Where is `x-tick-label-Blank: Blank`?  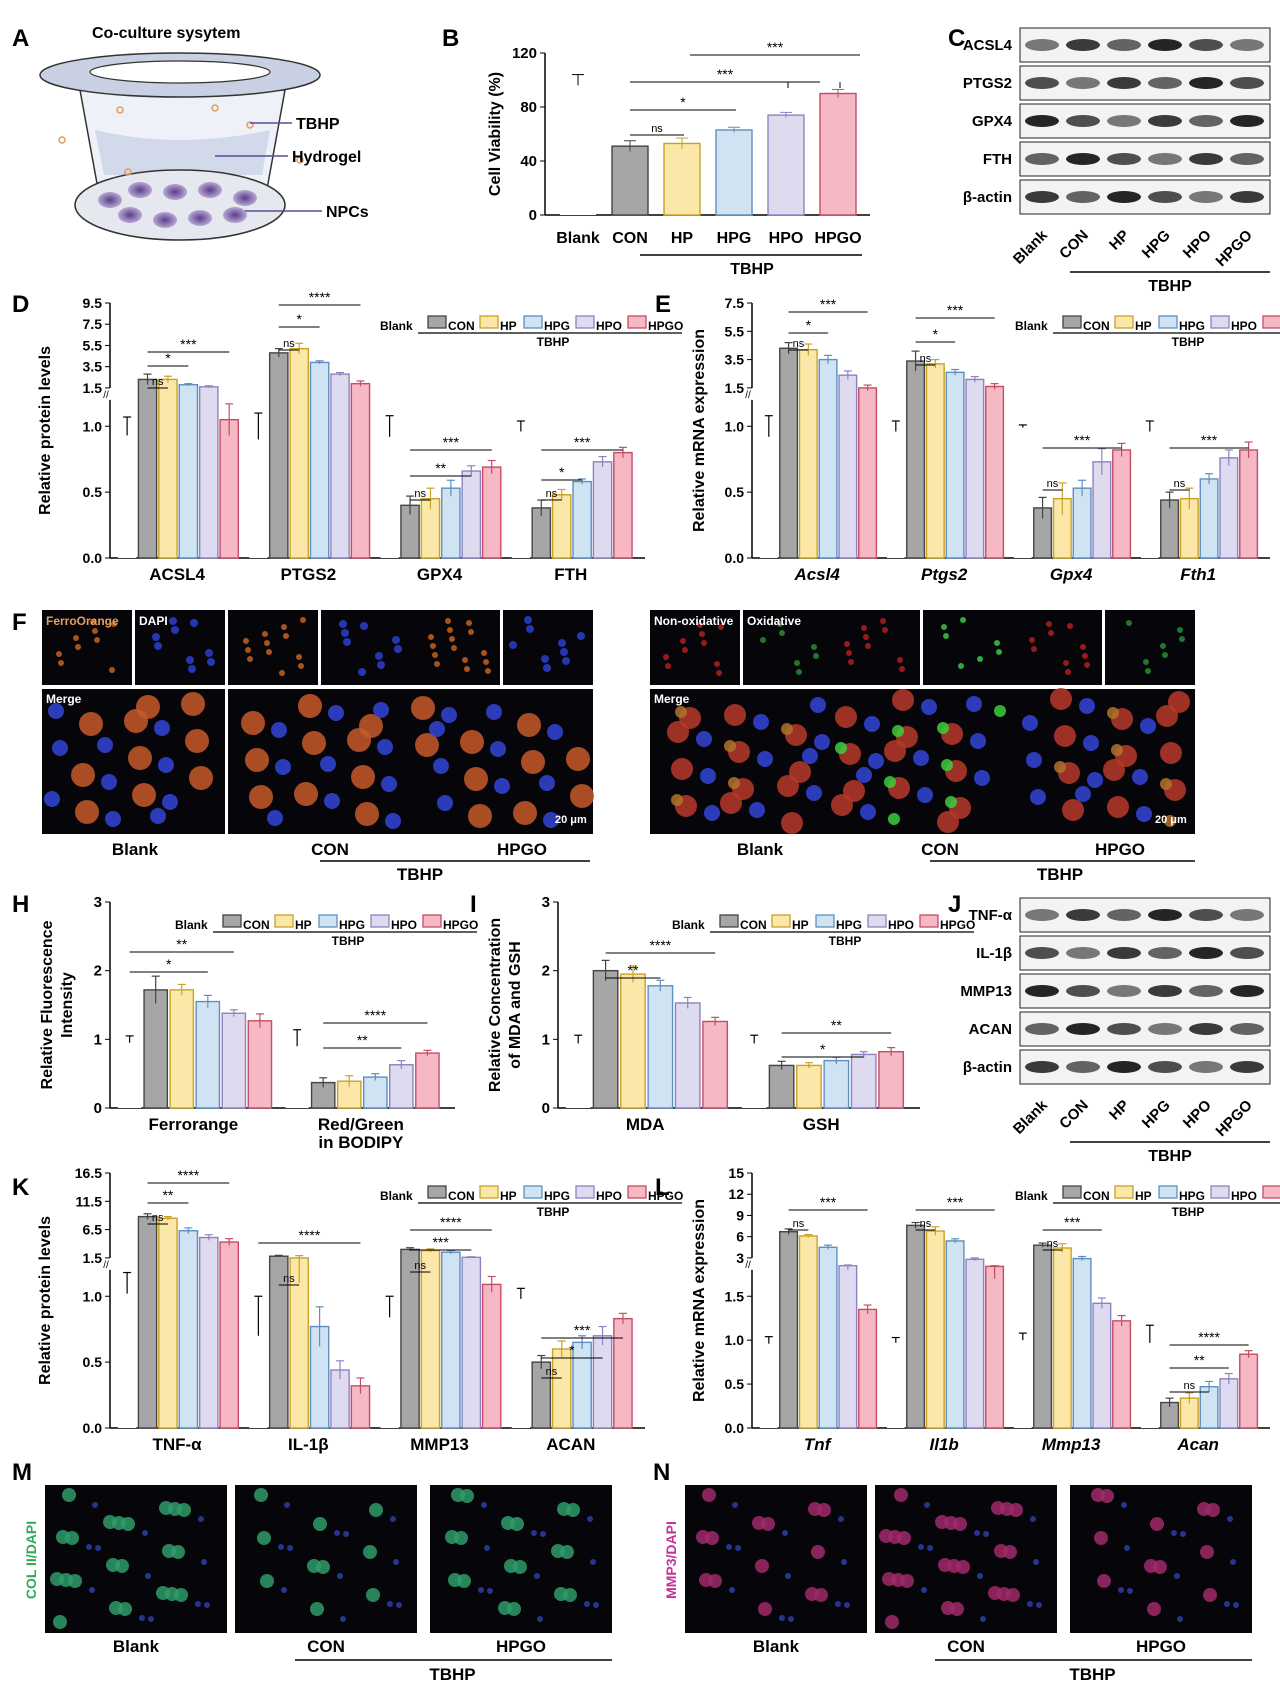
x-tick-label-Blank: Blank is located at coordinates (578, 238).